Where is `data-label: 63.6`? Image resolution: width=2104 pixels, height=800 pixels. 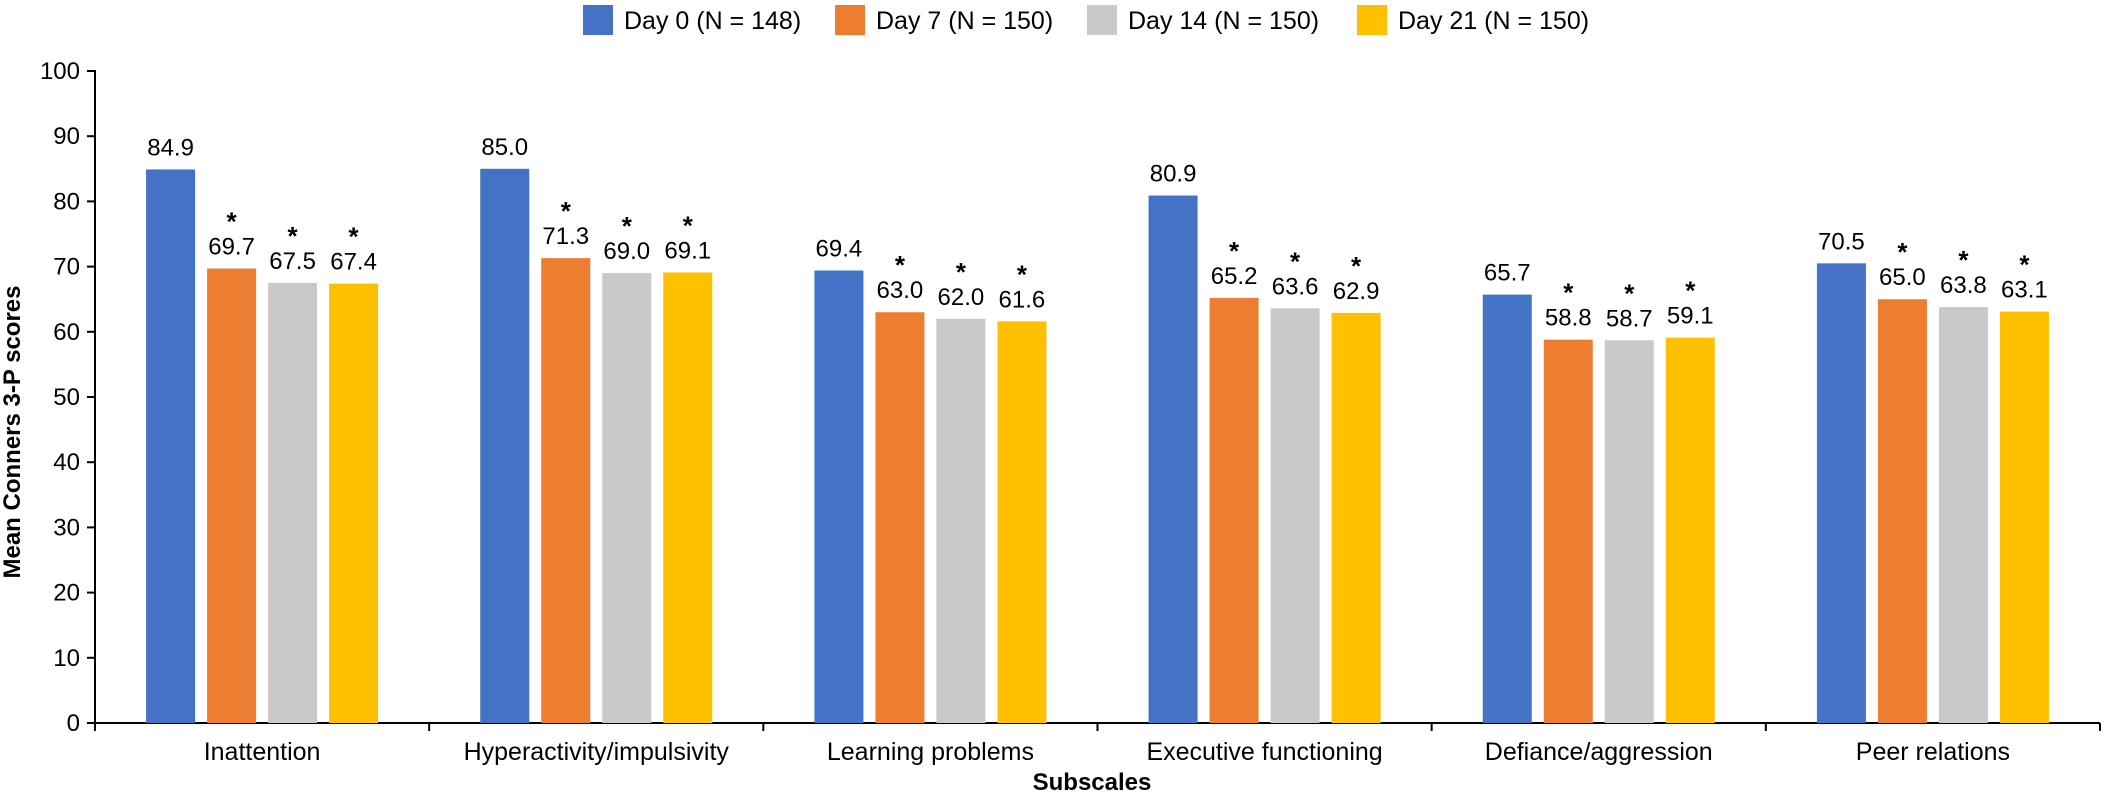
data-label: 63.6 is located at coordinates (1295, 286).